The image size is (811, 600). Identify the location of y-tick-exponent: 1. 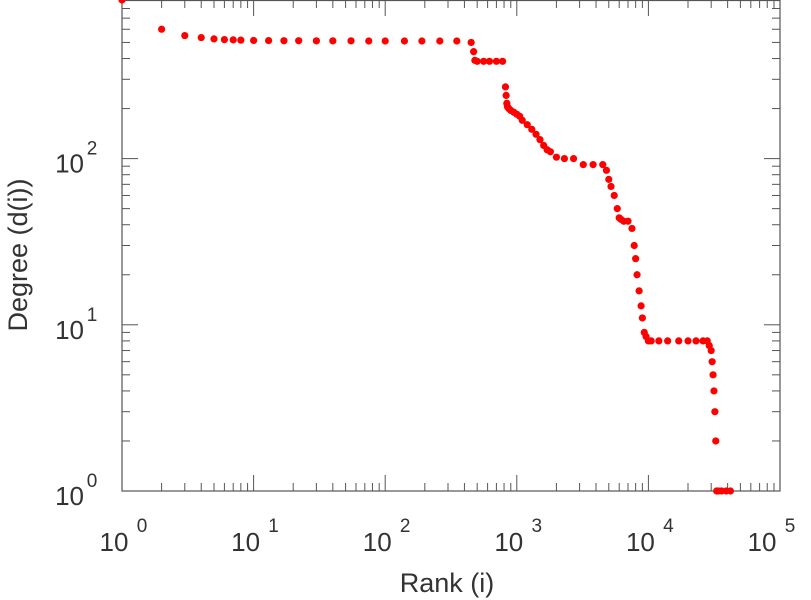
(92, 315).